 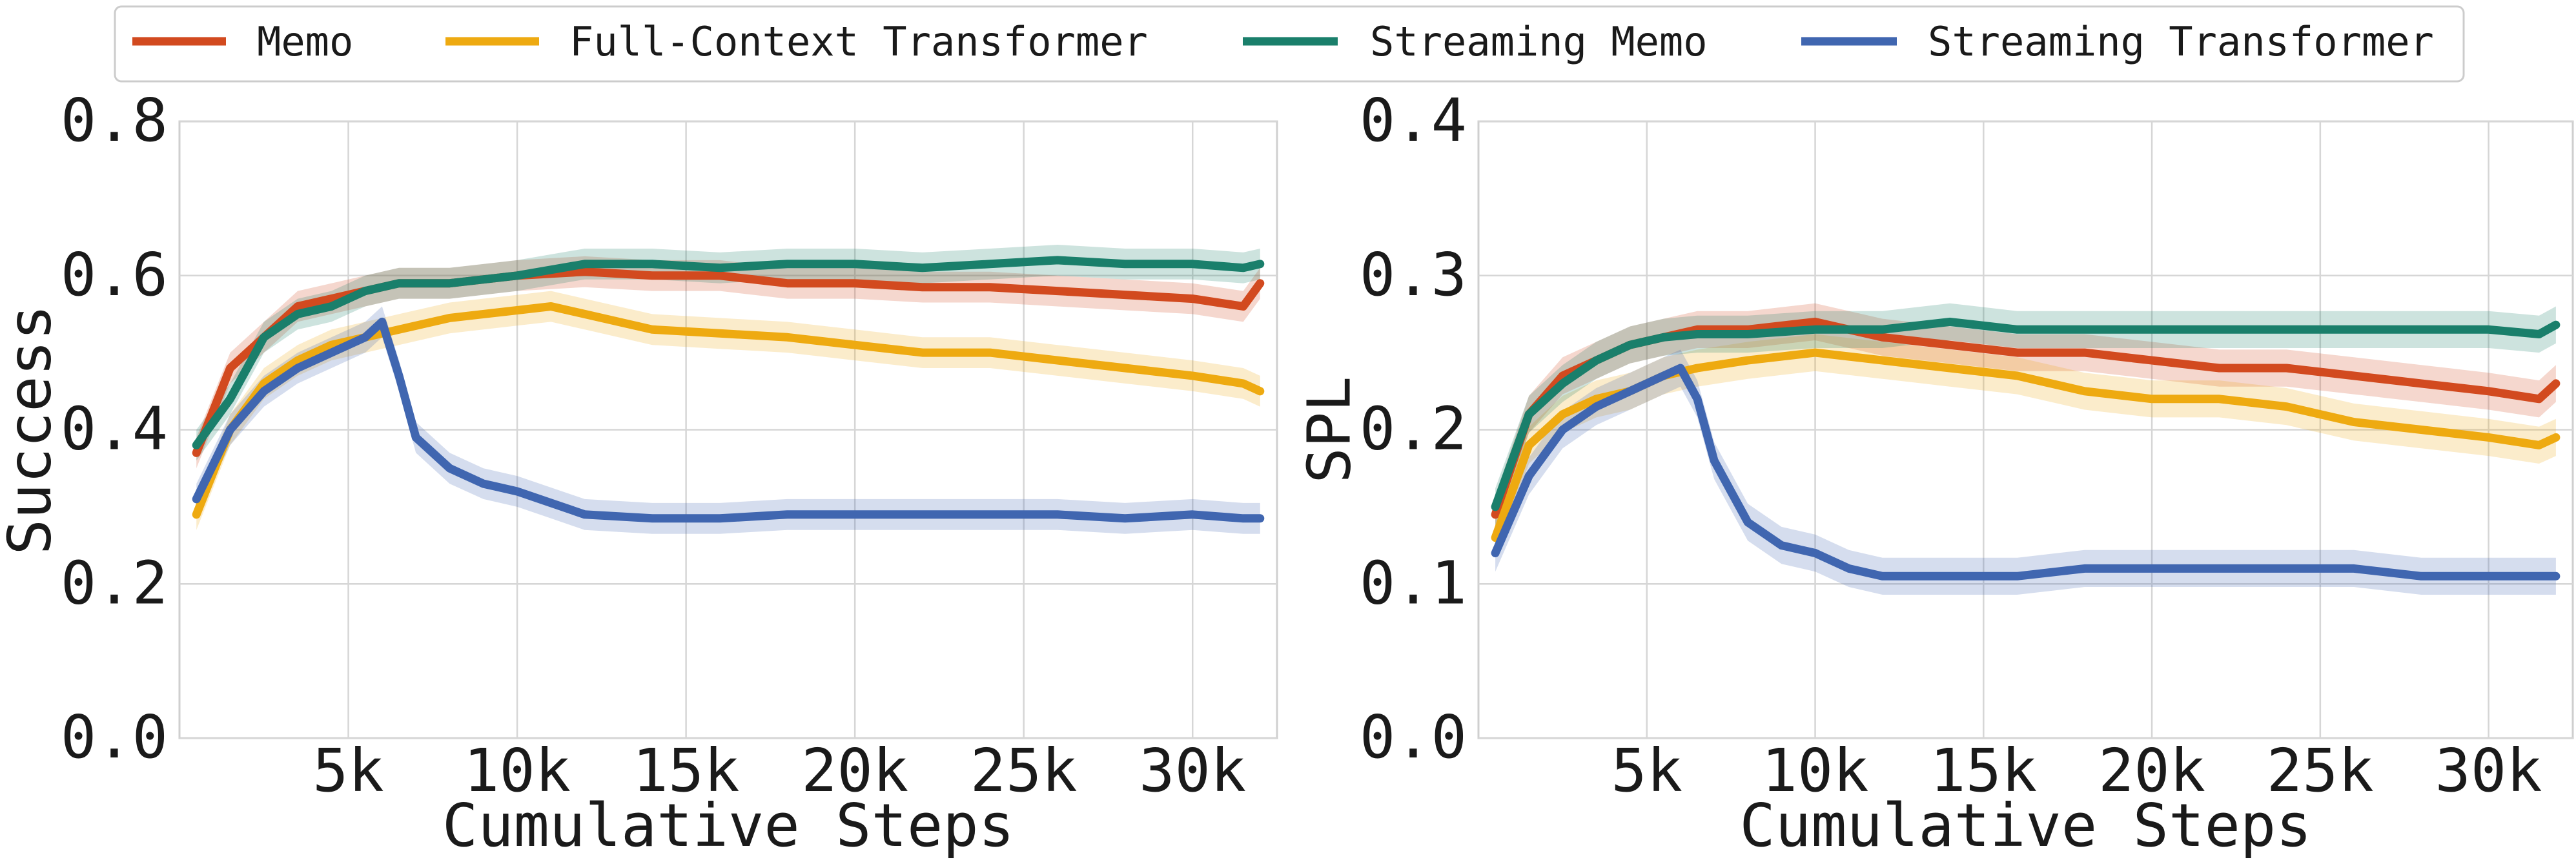 I want to click on band-full-context-transformer, so click(x=2025, y=445).